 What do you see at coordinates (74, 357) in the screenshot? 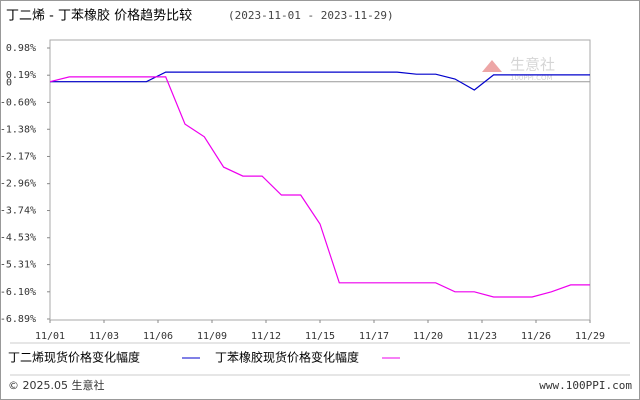
I see `legend-label: 丁二烯现货价格变化幅度` at bounding box center [74, 357].